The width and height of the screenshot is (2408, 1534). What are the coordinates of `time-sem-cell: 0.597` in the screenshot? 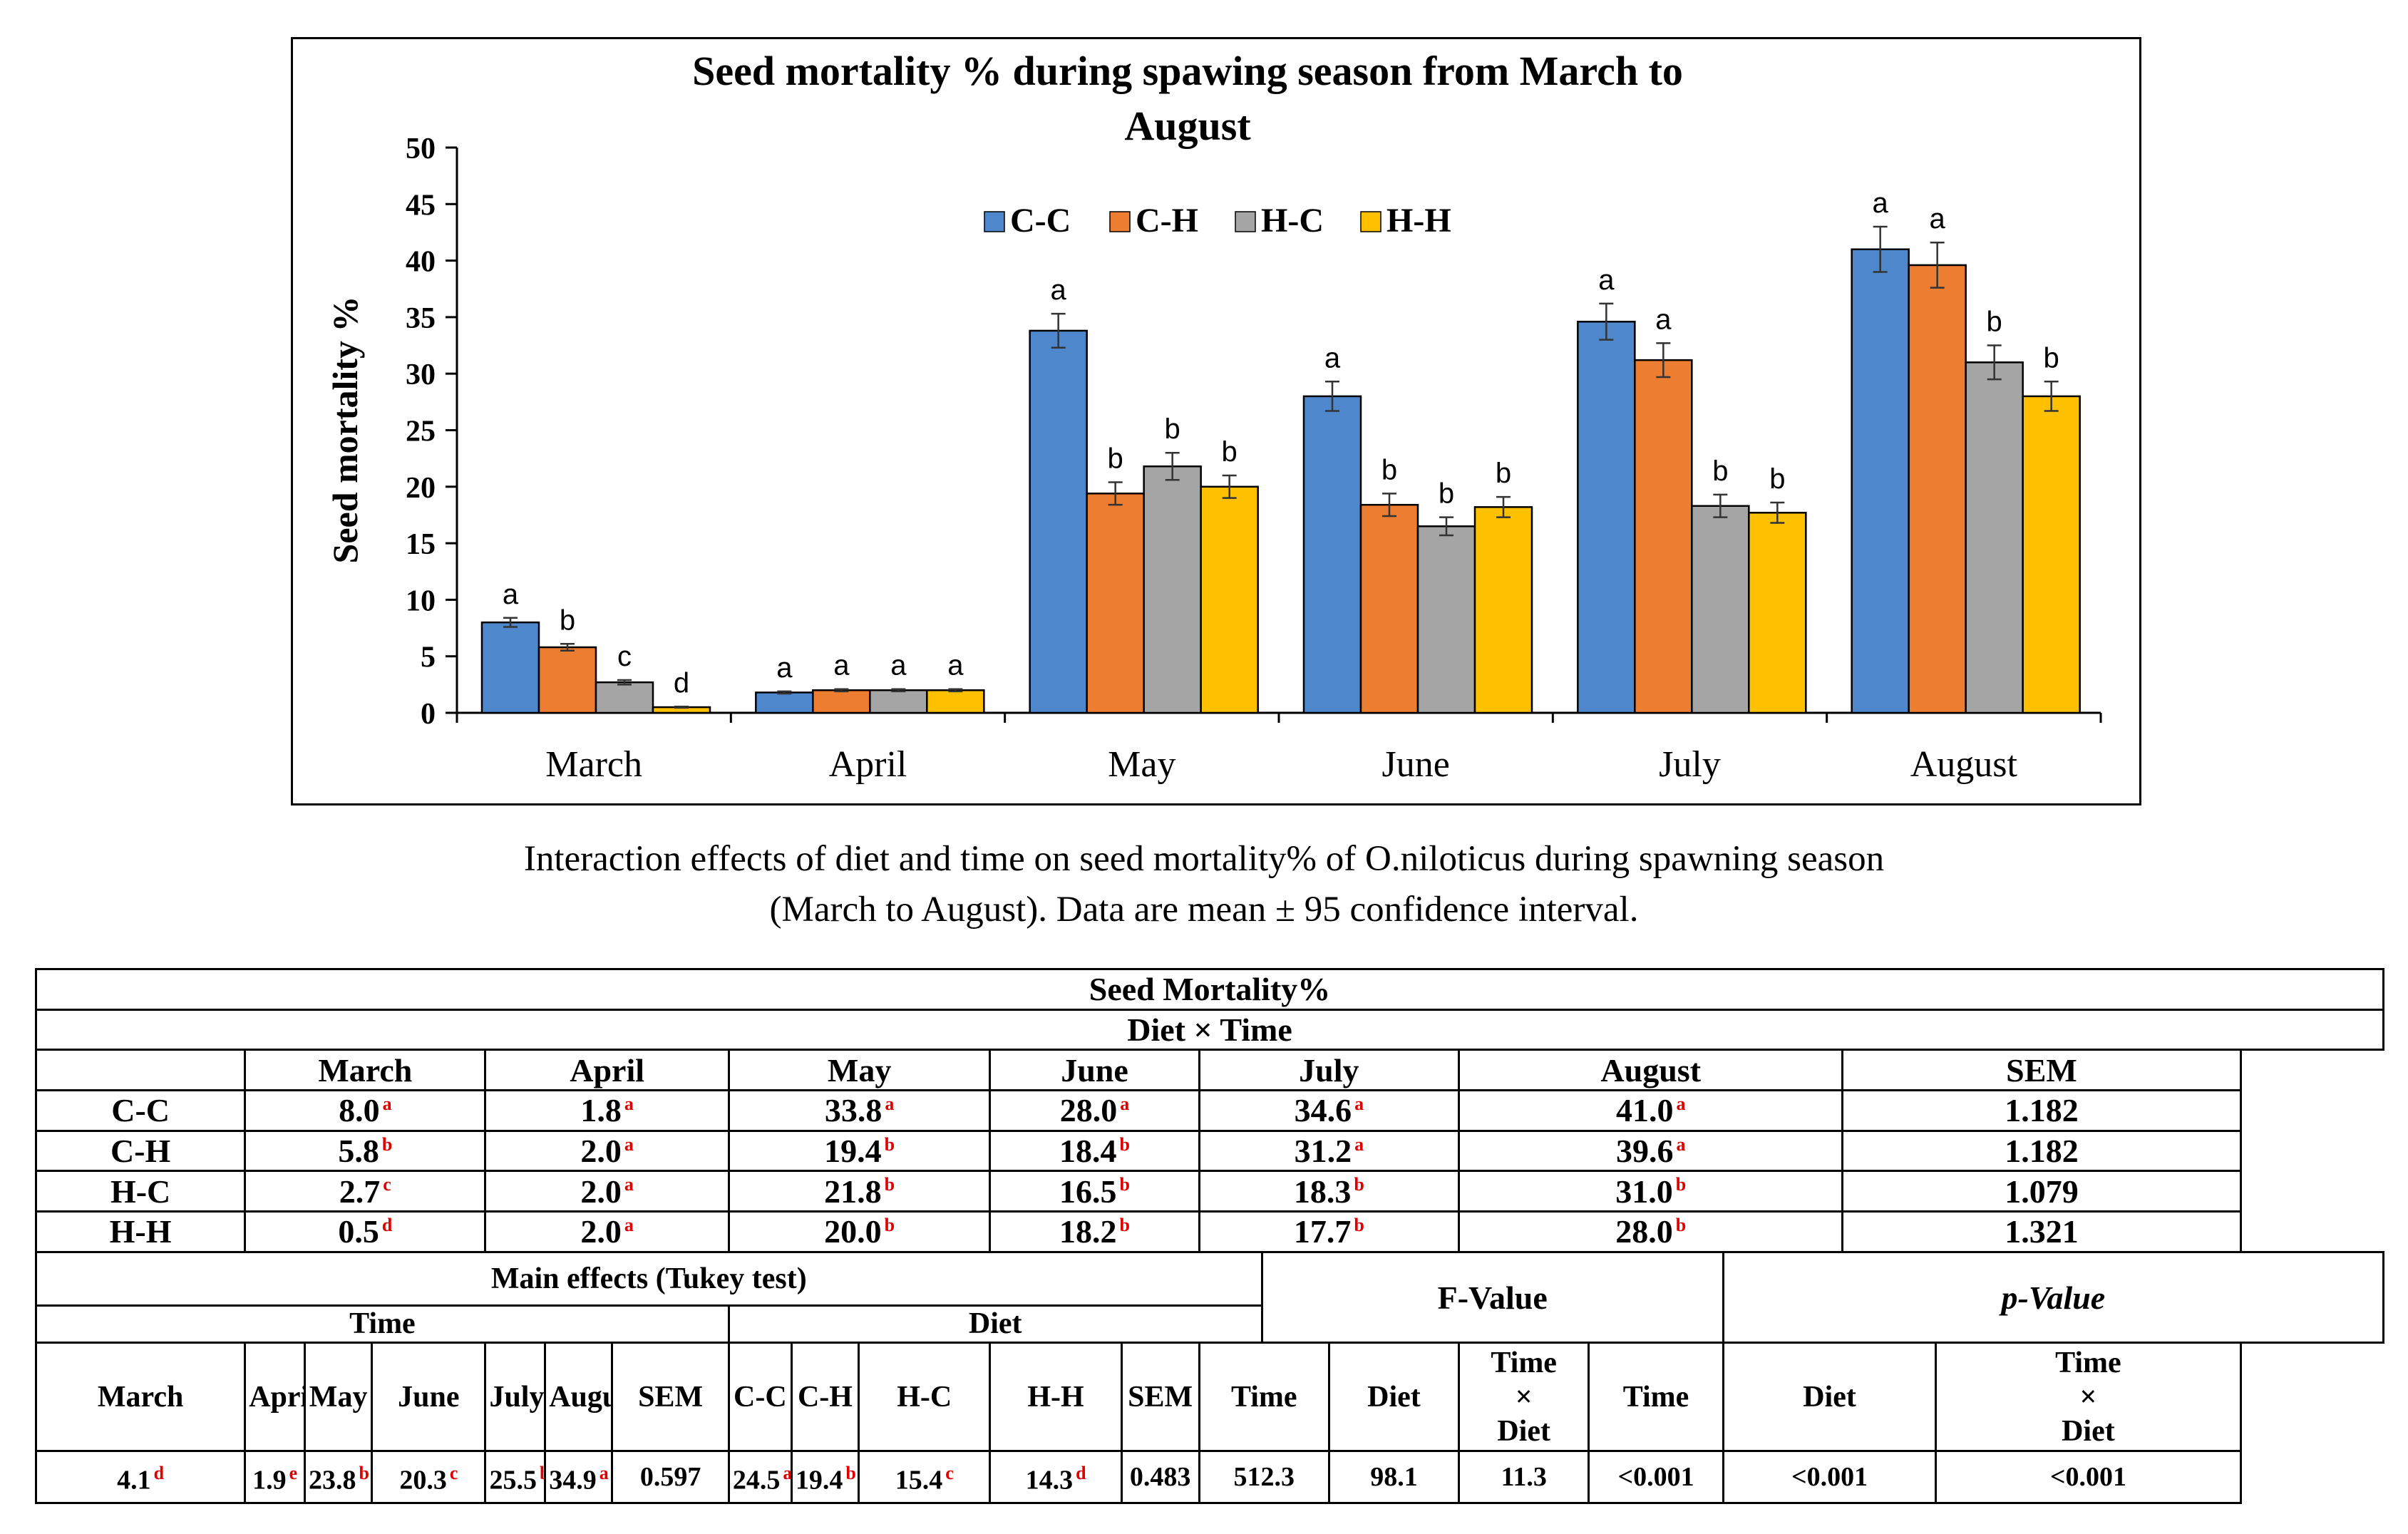 It's located at (670, 1477).